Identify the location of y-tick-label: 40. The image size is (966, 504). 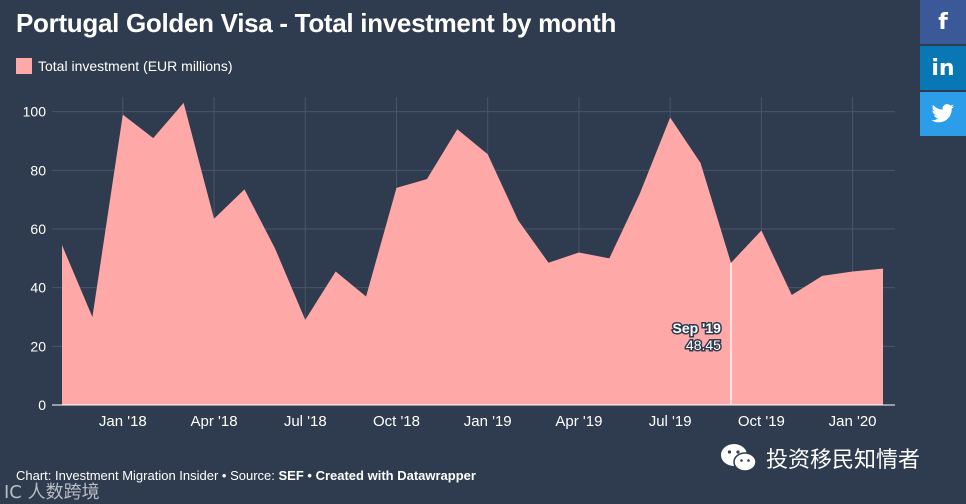
(38, 288).